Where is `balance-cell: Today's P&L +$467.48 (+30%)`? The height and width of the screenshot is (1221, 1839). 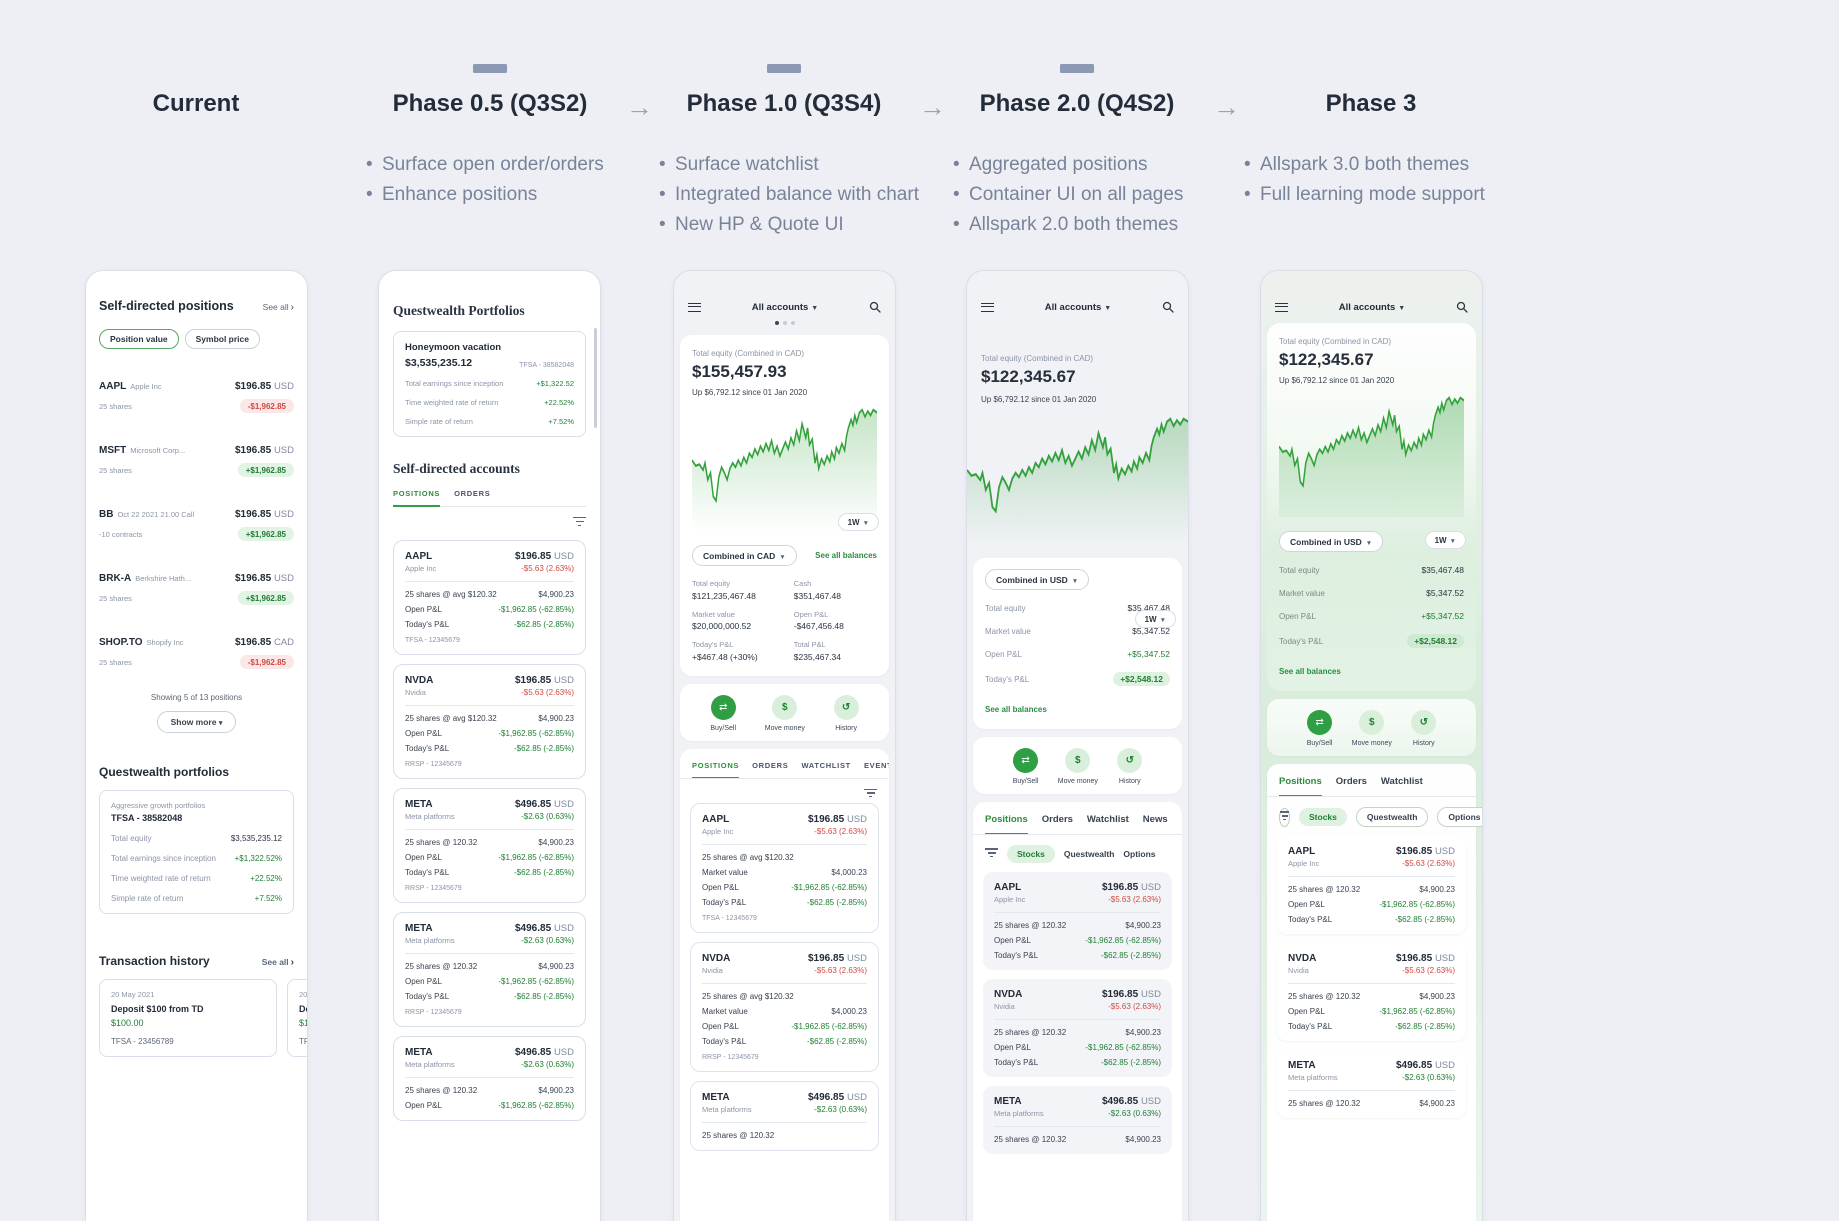
balance-cell: Today's P&L +$467.48 (+30%) is located at coordinates (725, 651).